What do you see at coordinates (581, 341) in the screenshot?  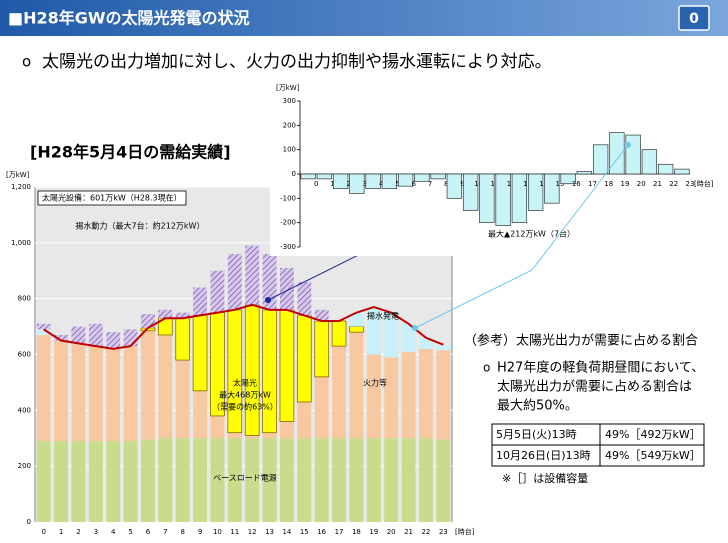 I see `note-heading: （参考）太陽光出力が需要に占める割合` at bounding box center [581, 341].